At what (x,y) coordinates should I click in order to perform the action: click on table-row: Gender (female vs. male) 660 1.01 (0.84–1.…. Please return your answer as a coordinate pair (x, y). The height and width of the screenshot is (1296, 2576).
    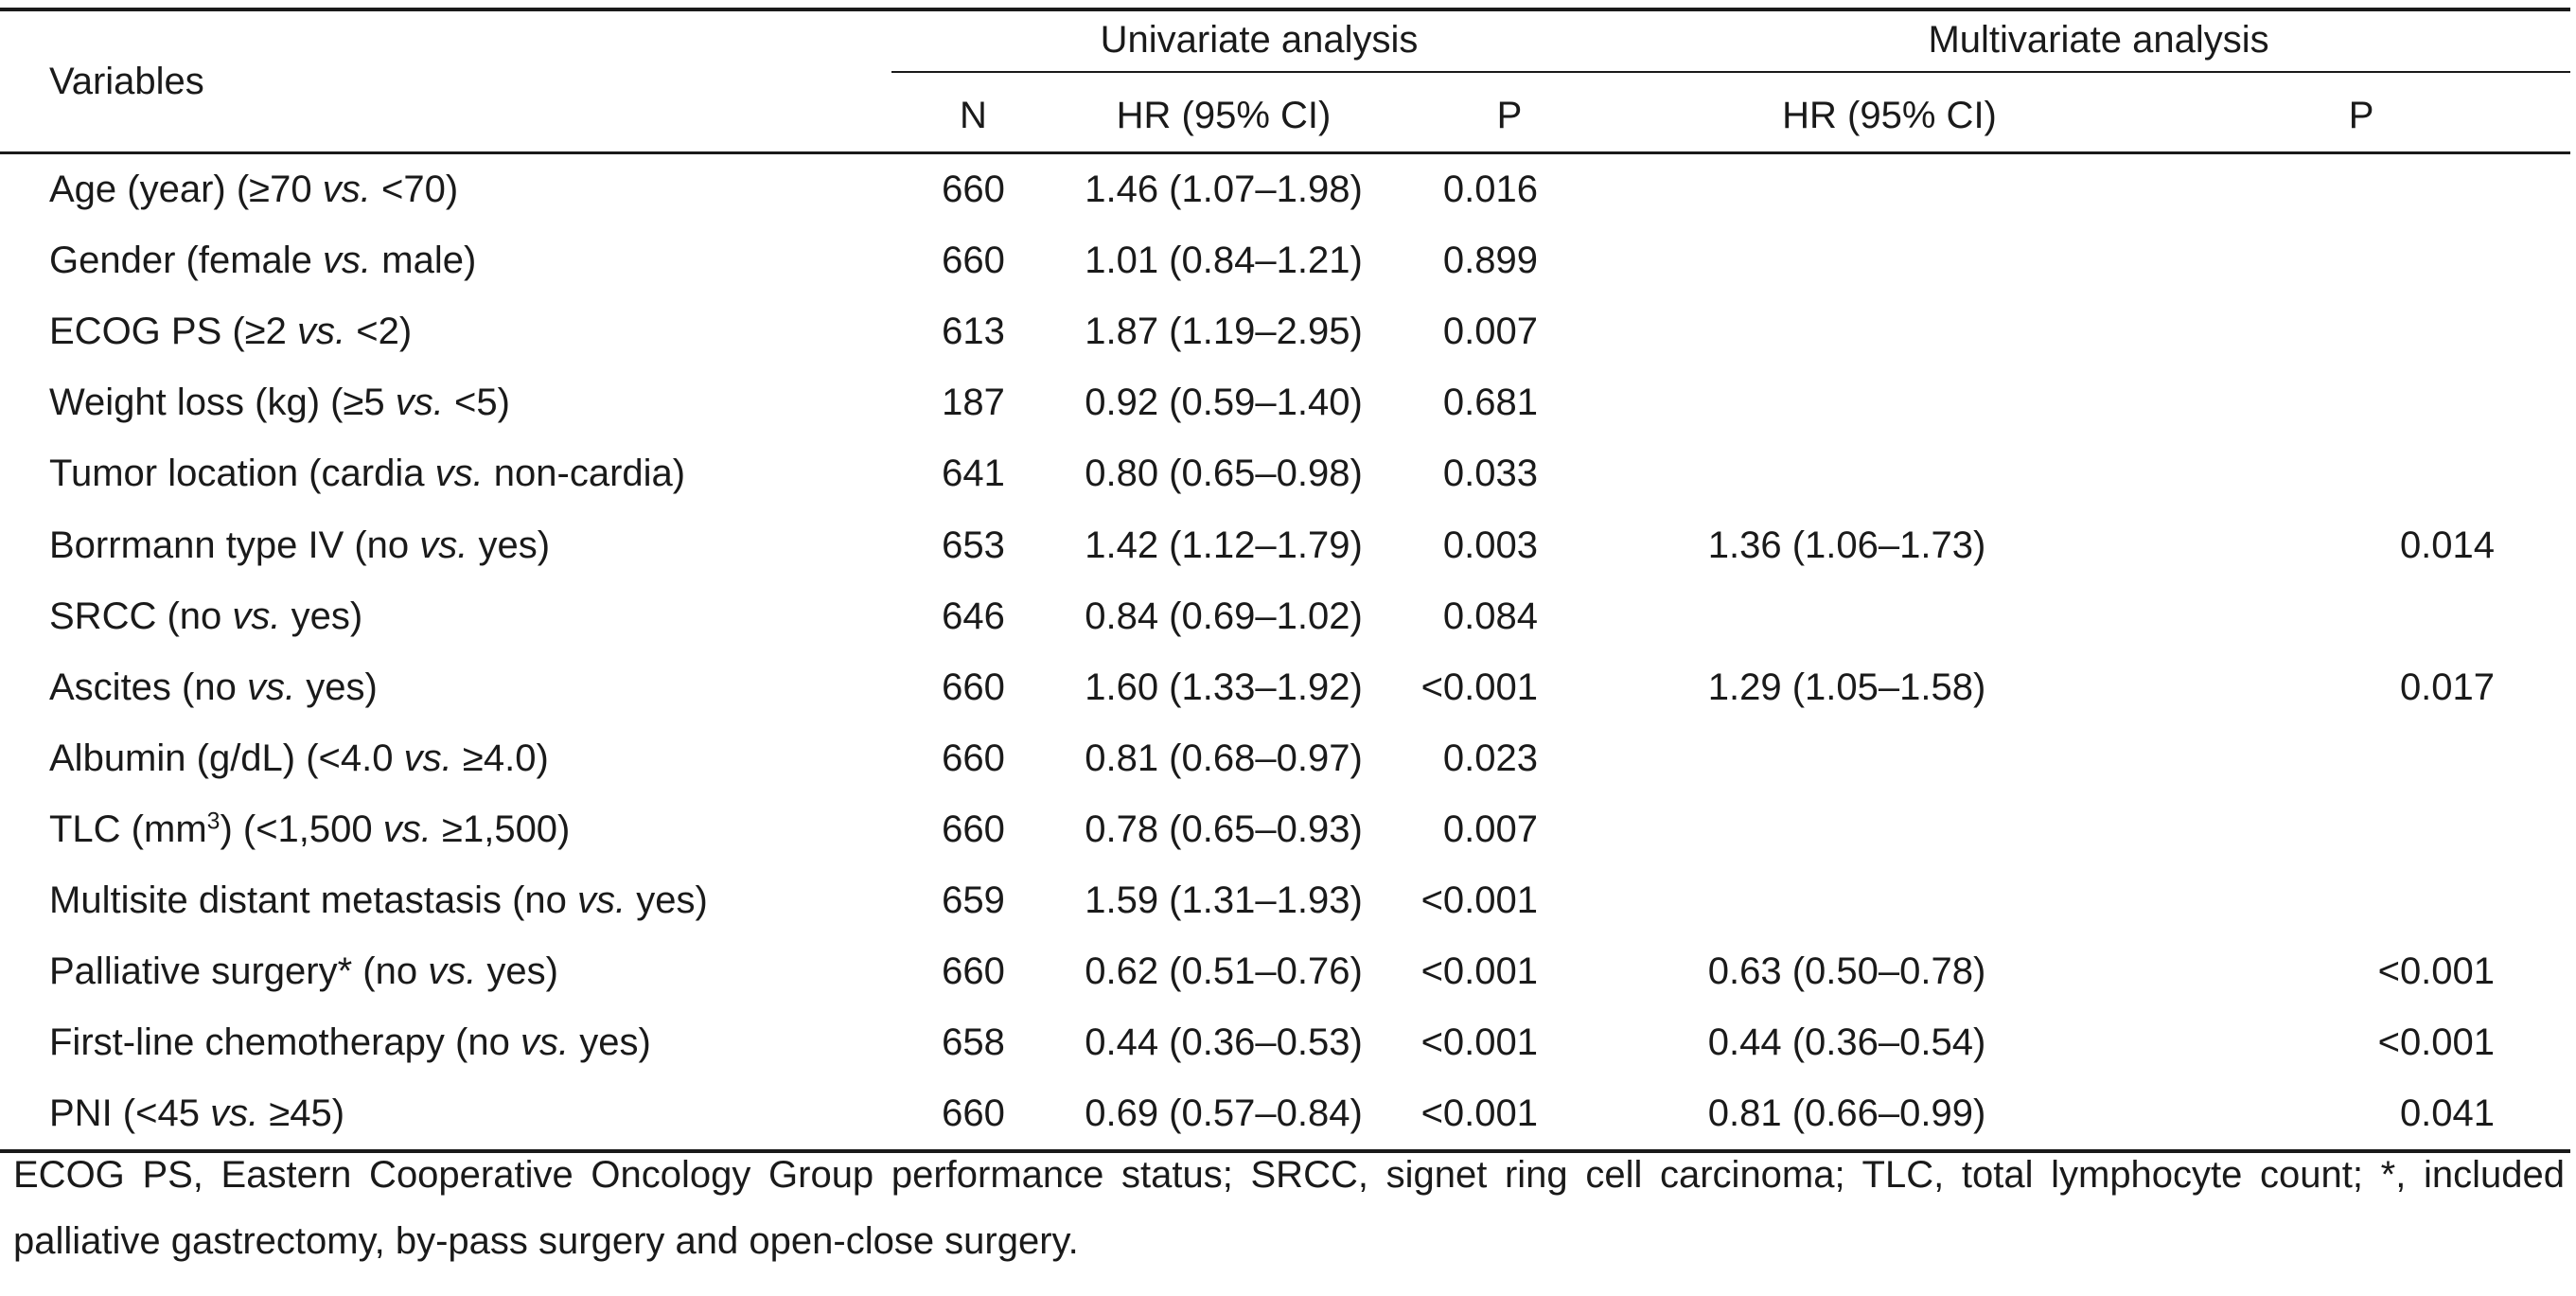
    Looking at the image, I should click on (1285, 260).